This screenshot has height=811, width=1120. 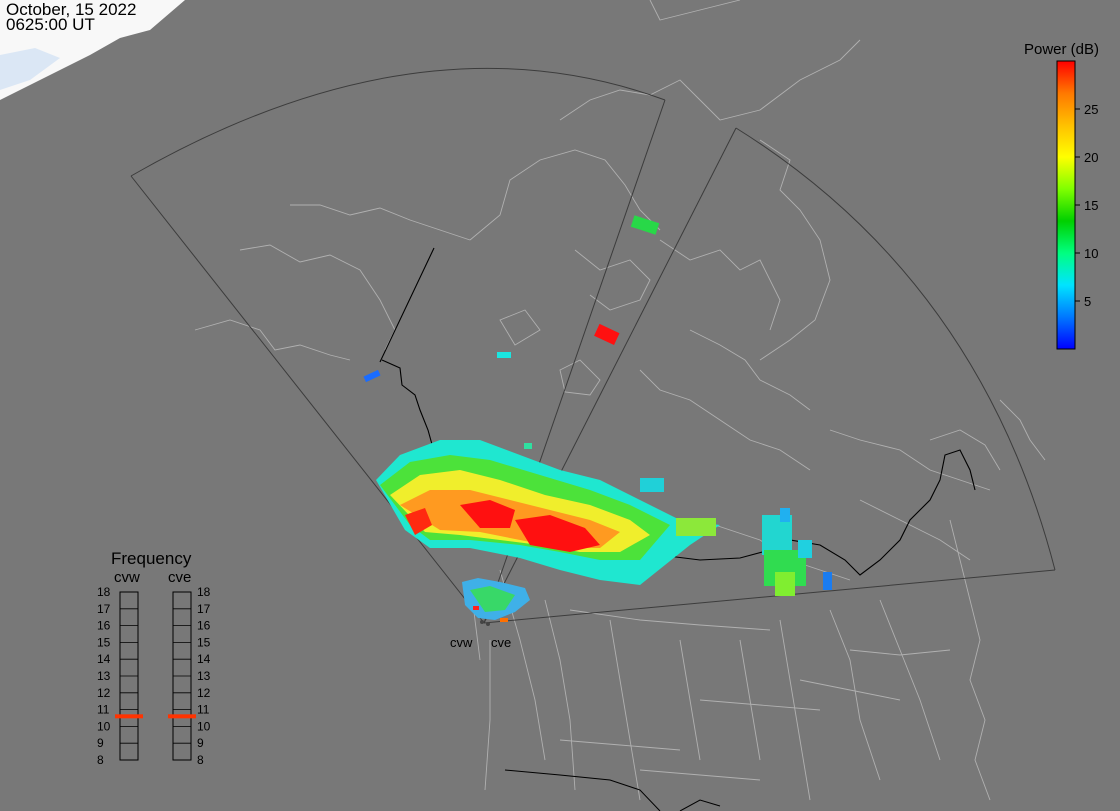 What do you see at coordinates (492, 599) in the screenshot?
I see `near-range-green` at bounding box center [492, 599].